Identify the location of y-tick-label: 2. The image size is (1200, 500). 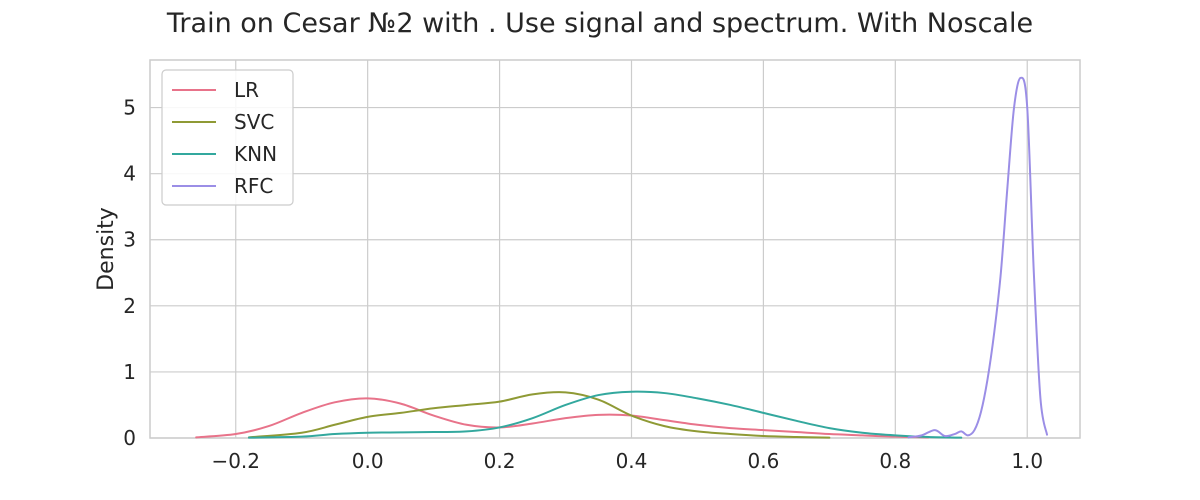
(129, 306).